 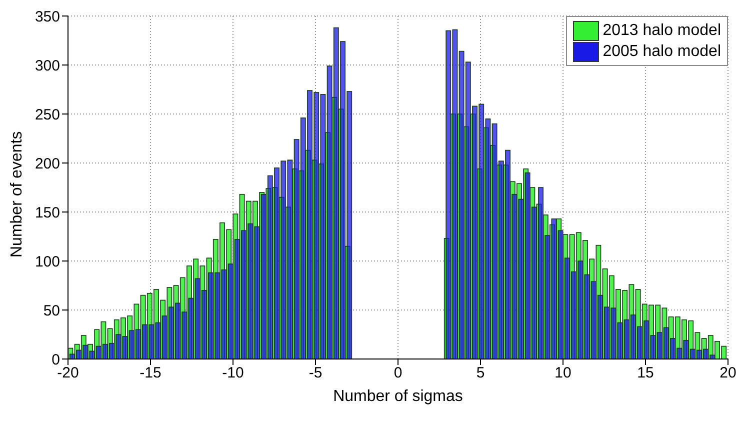 I want to click on x-tick-label: 20, so click(x=728, y=373).